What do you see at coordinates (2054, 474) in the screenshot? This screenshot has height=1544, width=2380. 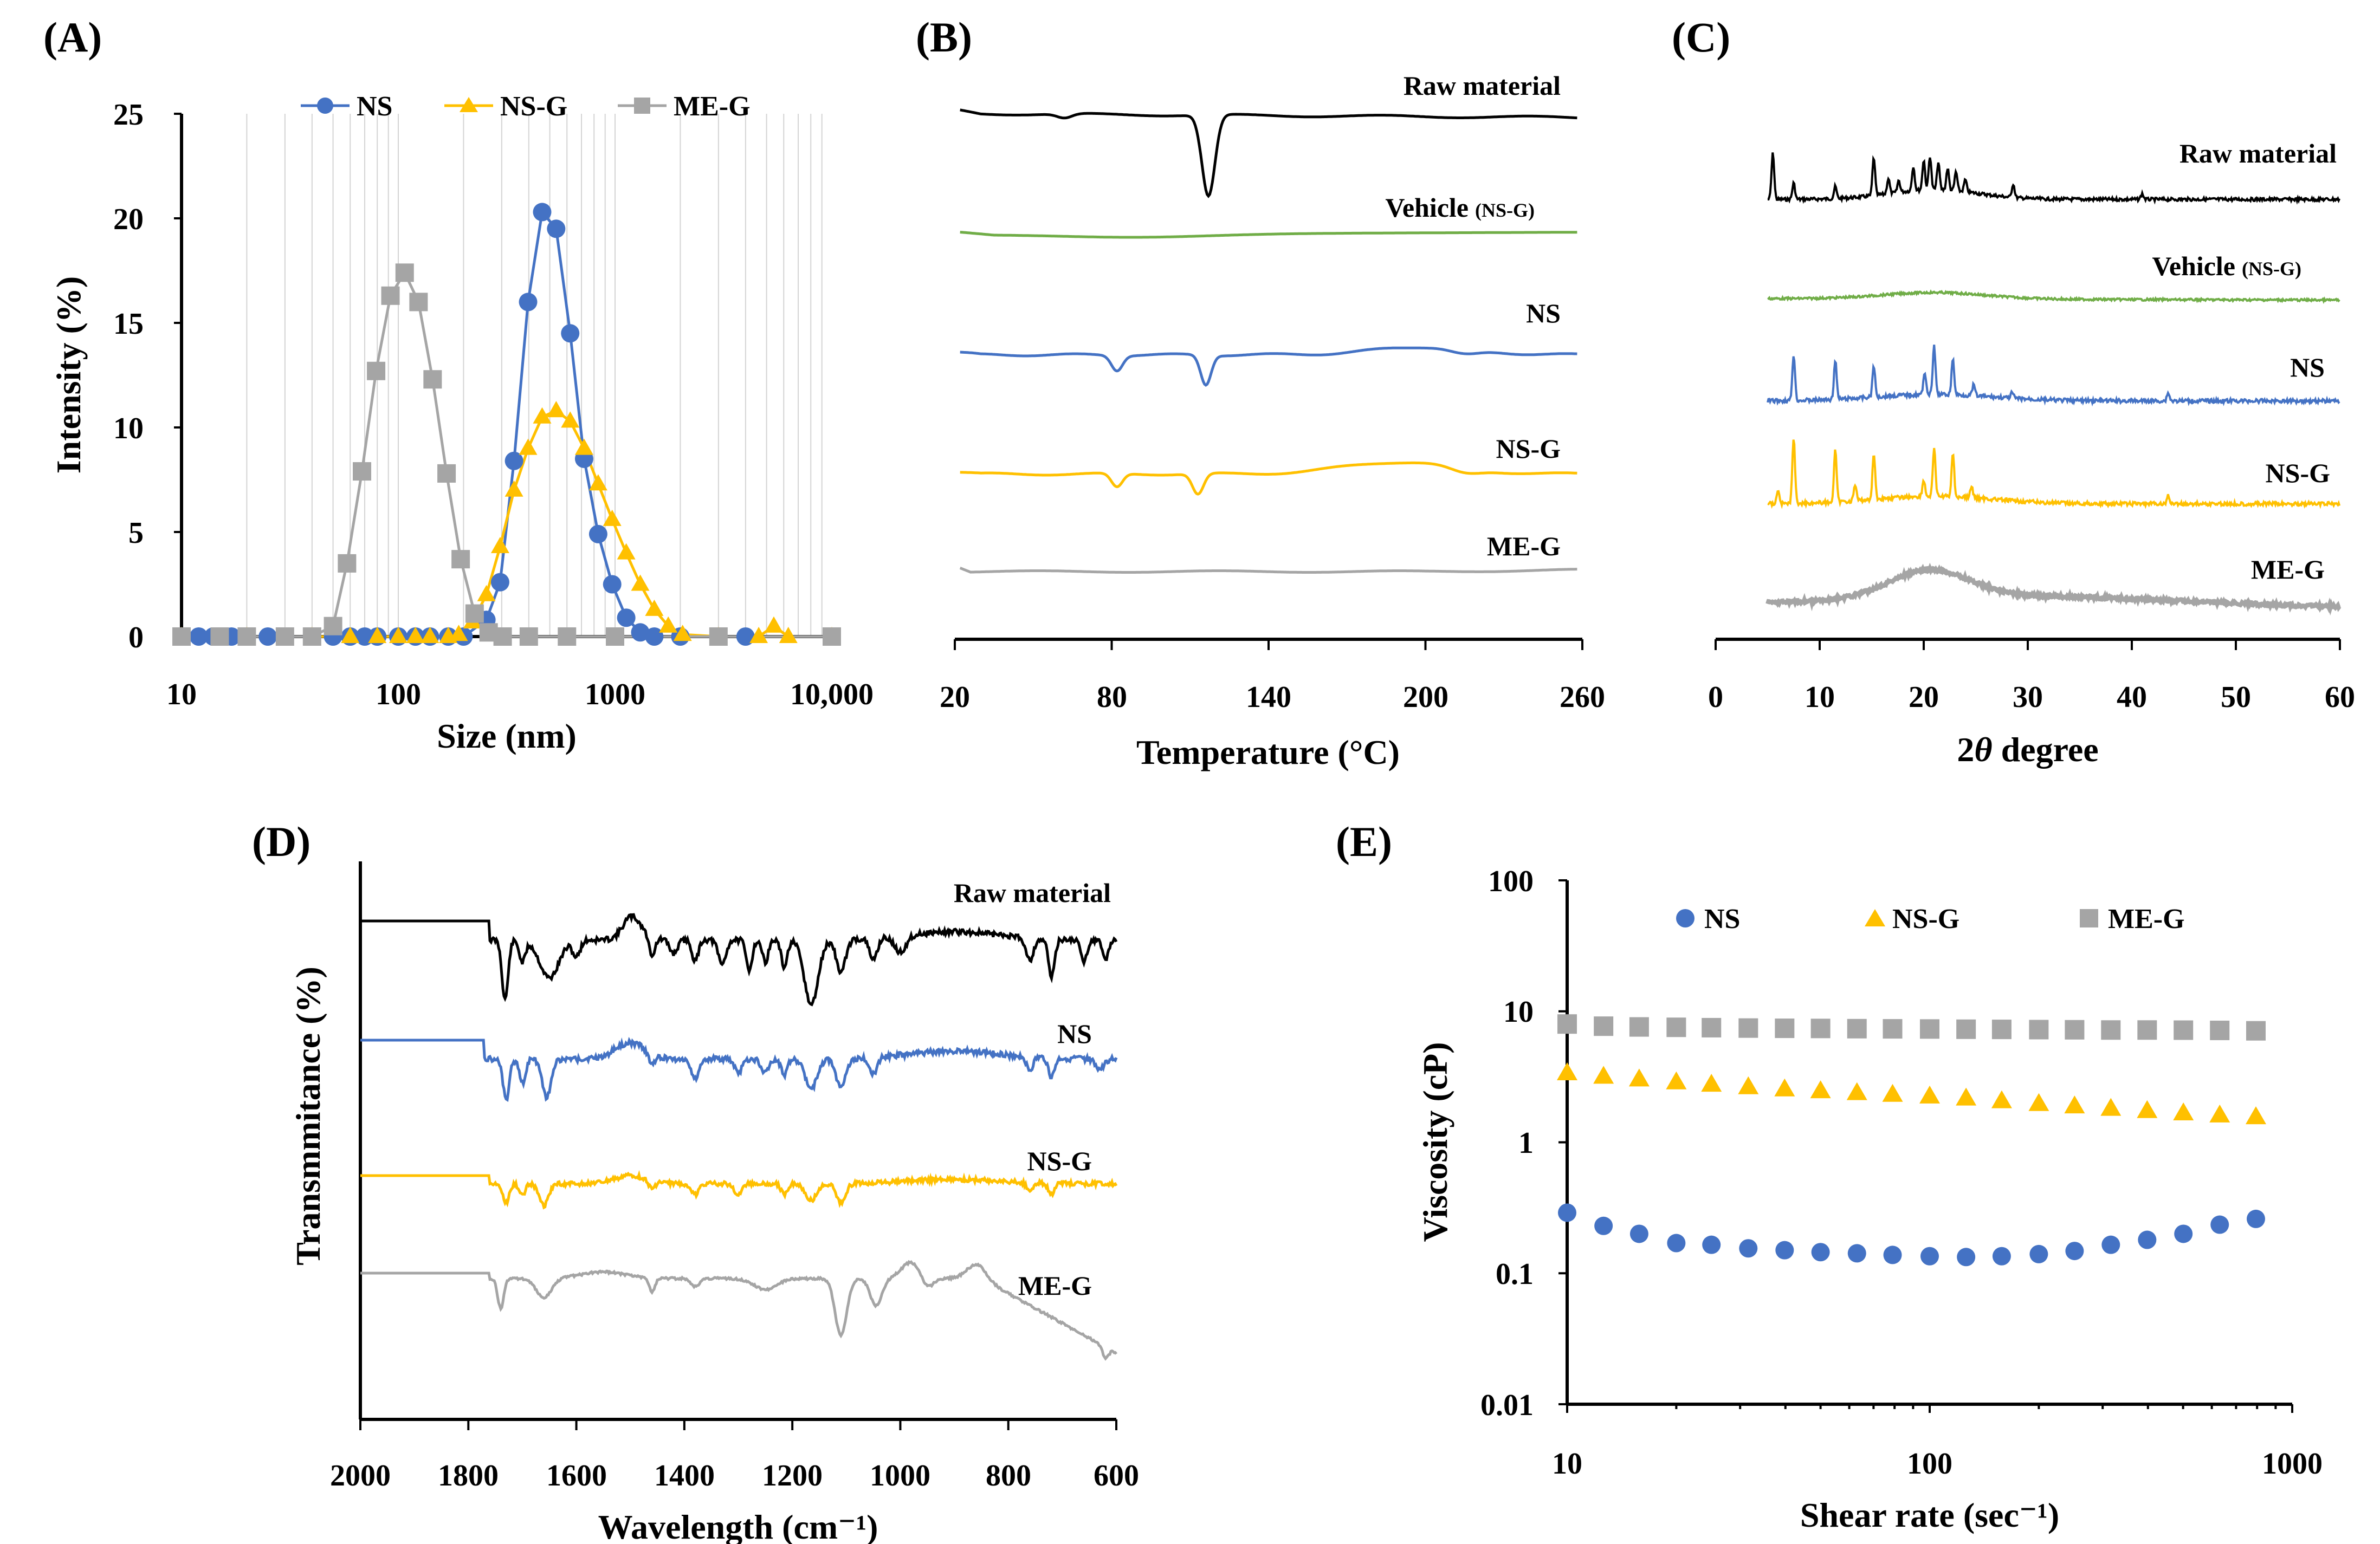 I see `panel-c-nsg-pattern` at bounding box center [2054, 474].